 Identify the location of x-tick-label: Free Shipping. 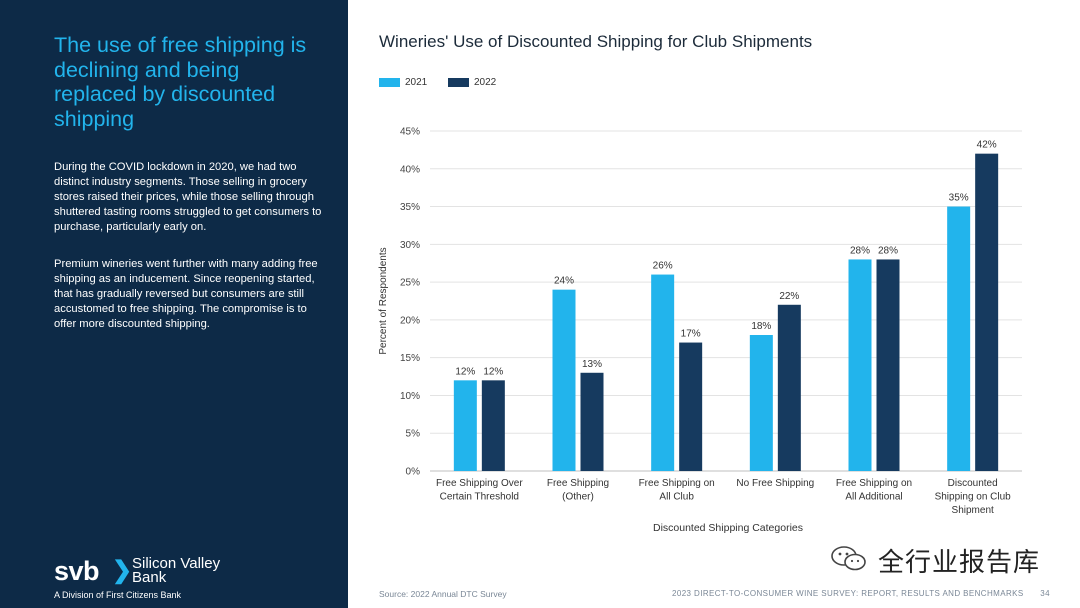
(578, 483).